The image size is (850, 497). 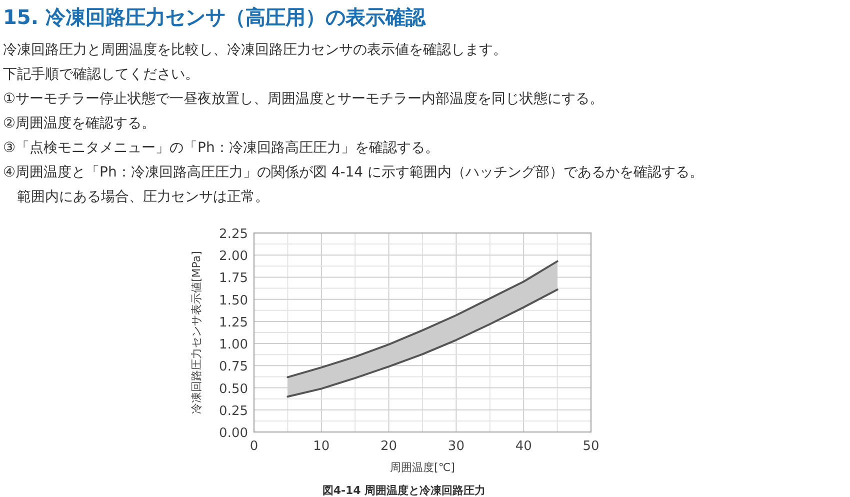 What do you see at coordinates (233, 234) in the screenshot?
I see `y-tick-label: 2.25` at bounding box center [233, 234].